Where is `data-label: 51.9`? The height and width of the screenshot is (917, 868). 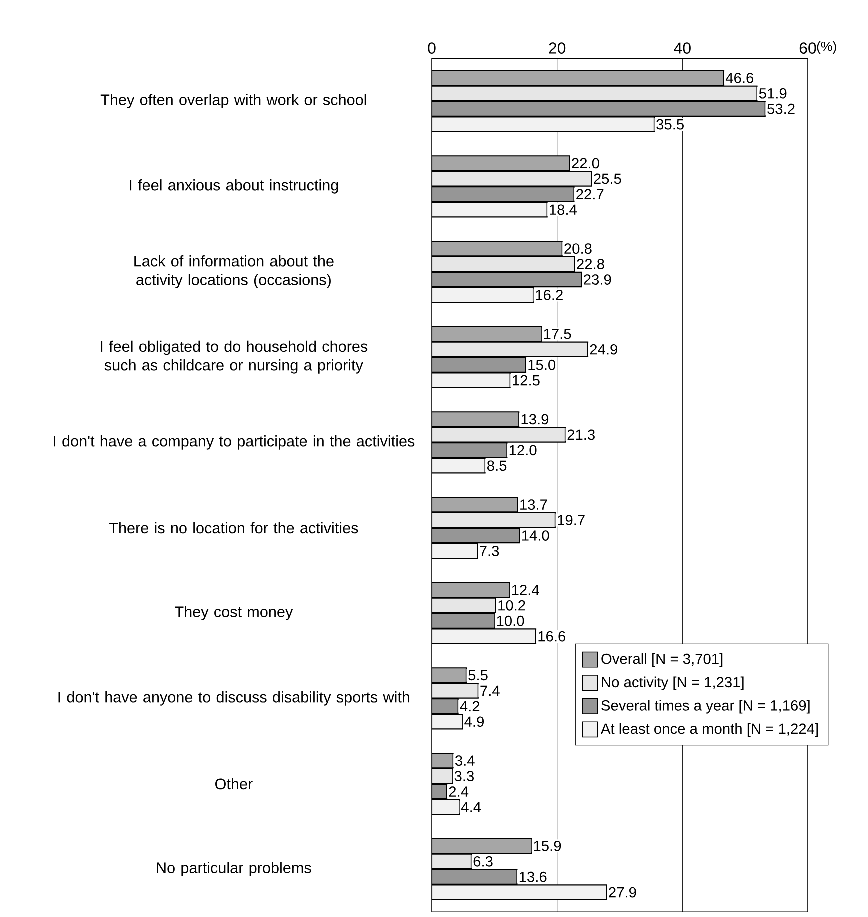
data-label: 51.9 is located at coordinates (773, 93).